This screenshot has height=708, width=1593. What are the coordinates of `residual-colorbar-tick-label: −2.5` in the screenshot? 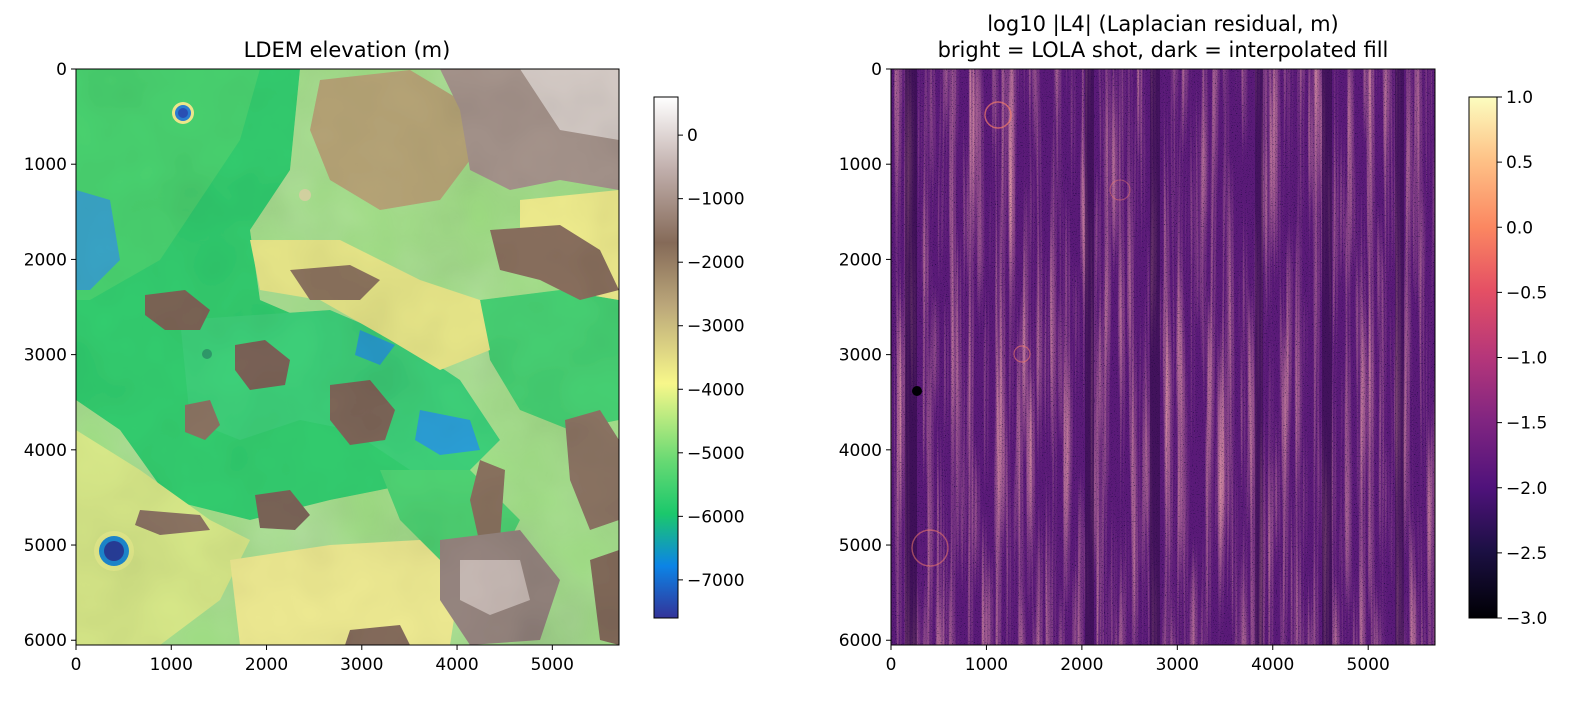 It's located at (1526, 554).